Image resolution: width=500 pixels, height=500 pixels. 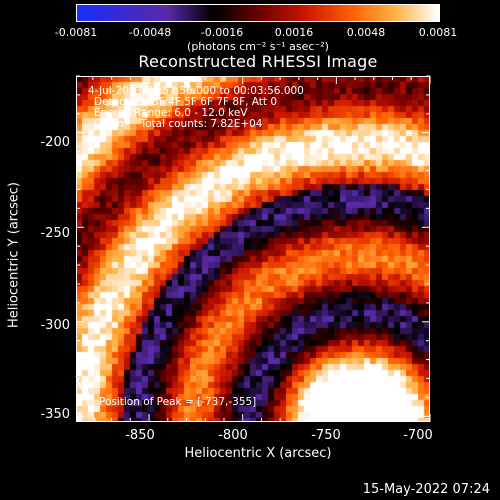 What do you see at coordinates (14, 255) in the screenshot?
I see `y-axis-label: Heliocentric Y (arcsec)` at bounding box center [14, 255].